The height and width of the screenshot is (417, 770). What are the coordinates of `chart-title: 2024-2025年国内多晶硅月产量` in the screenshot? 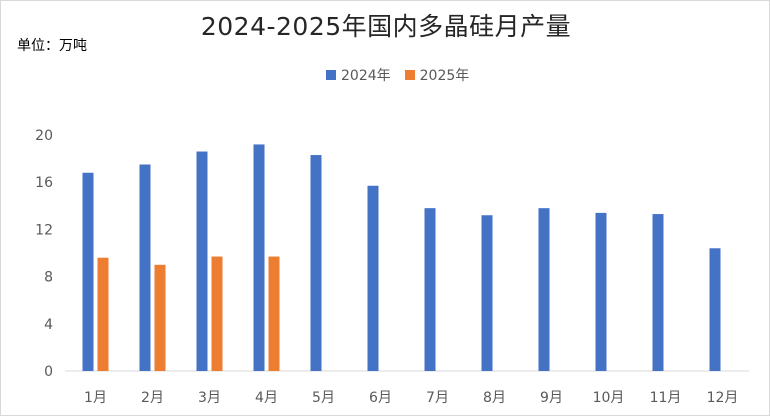 It's located at (386, 26).